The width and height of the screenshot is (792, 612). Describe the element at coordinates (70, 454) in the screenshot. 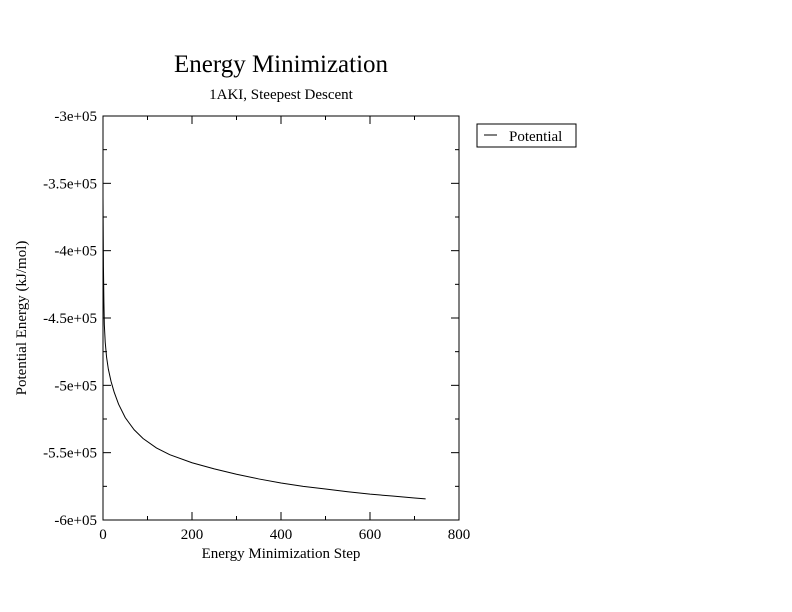

I see `y-tick-label: -5.5e+05` at that location.